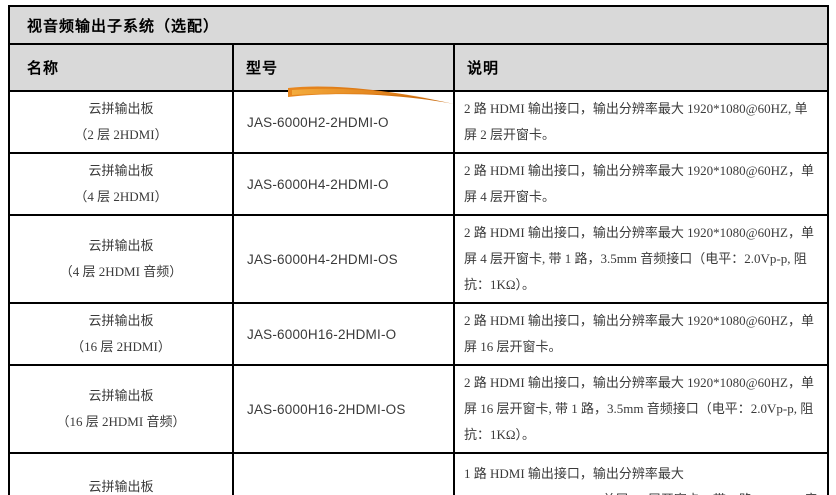 This screenshot has height=495, width=836. Describe the element at coordinates (121, 184) in the screenshot. I see `name-cell: 云拼输出板 （4 层 2HDMI）` at that location.